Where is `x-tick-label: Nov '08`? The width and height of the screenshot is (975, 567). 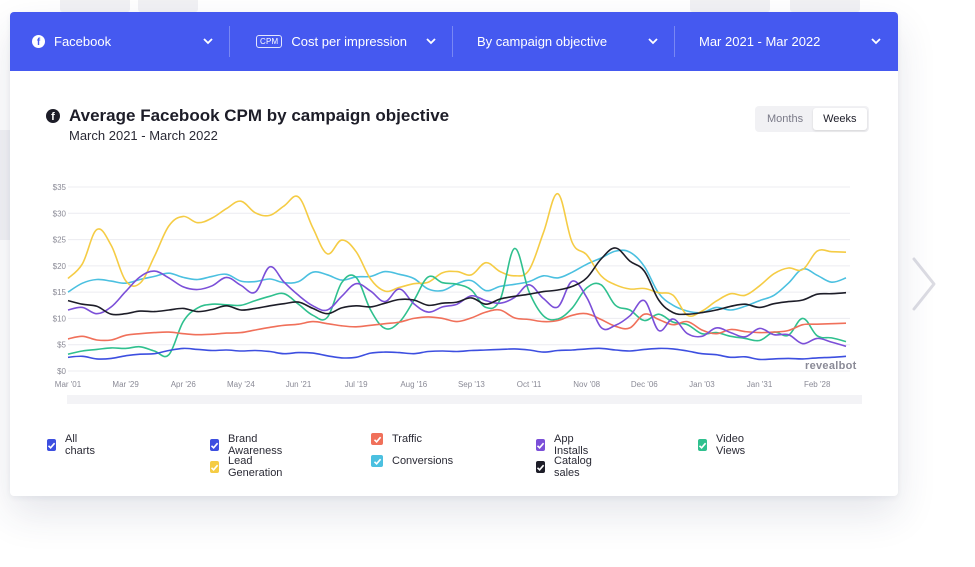 x-tick-label: Nov '08 is located at coordinates (586, 384).